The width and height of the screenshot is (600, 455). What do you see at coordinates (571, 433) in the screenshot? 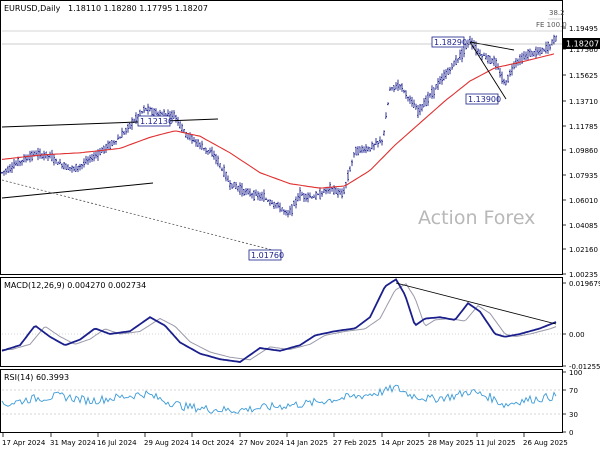
I see `rsi-axis-tick-label: 0` at bounding box center [571, 433].